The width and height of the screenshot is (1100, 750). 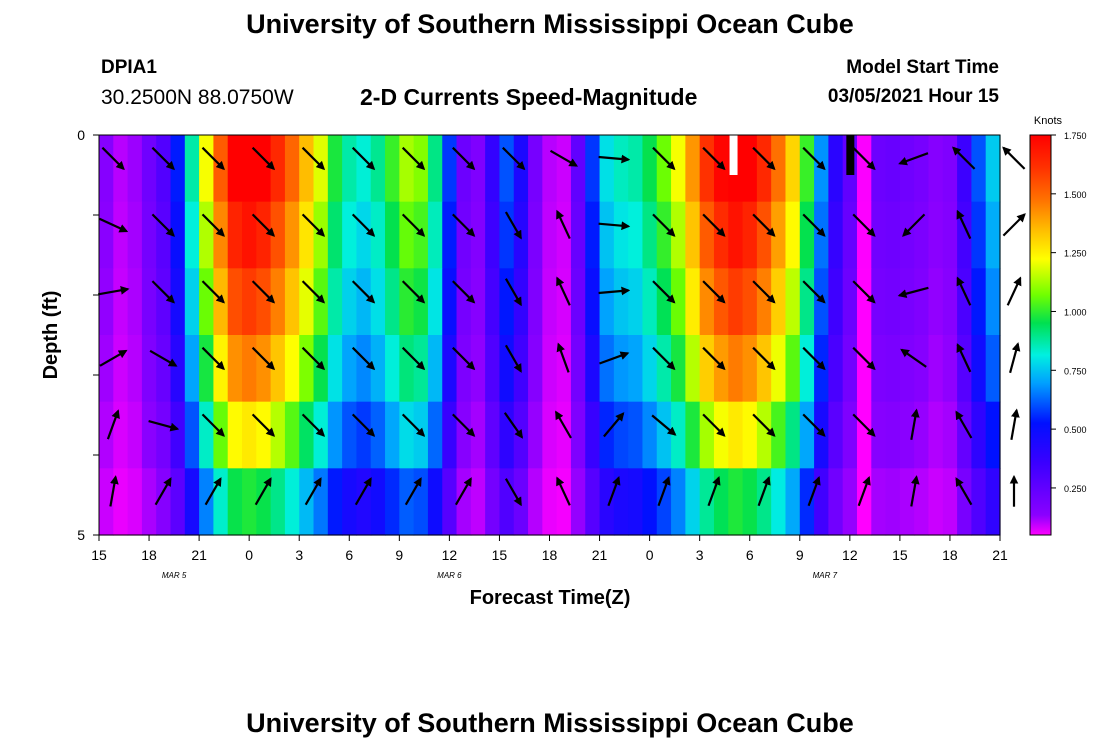 I want to click on x-tick-label: 3, so click(x=299, y=555).